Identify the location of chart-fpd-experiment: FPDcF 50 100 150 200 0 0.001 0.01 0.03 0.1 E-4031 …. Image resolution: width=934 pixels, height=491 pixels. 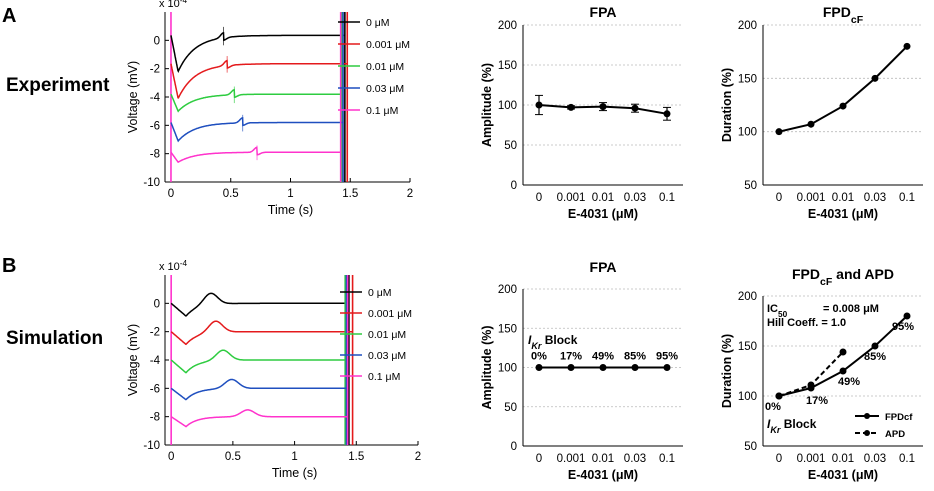
(821, 112).